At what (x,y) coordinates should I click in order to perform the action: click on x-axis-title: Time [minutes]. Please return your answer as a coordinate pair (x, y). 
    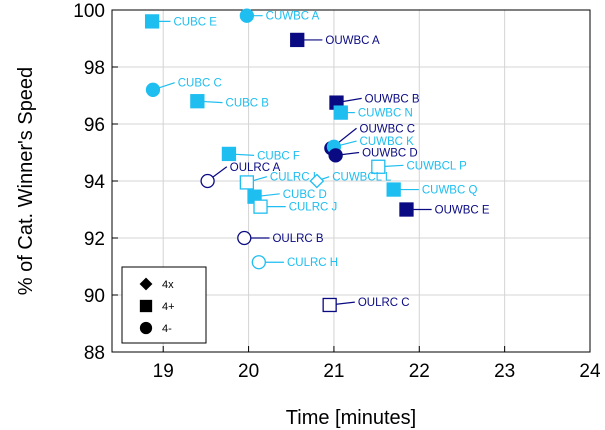
    Looking at the image, I should click on (351, 418).